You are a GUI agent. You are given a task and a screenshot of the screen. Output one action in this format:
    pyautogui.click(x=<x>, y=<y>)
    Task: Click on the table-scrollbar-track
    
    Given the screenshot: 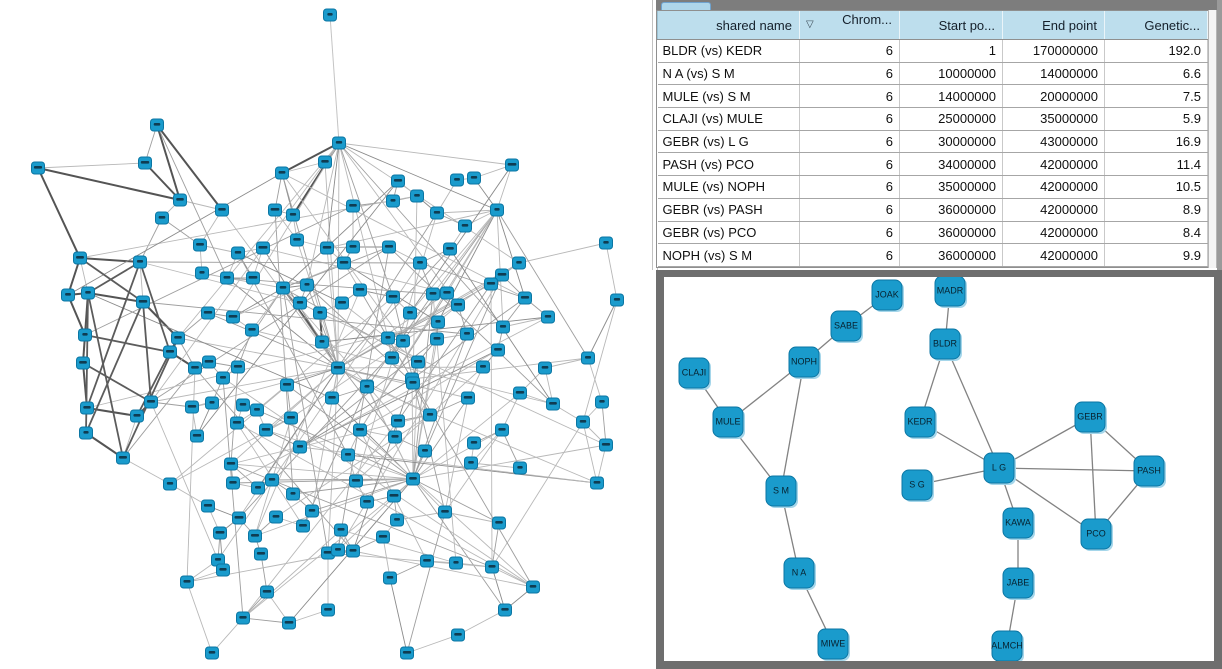 What is the action you would take?
    pyautogui.click(x=1212, y=139)
    